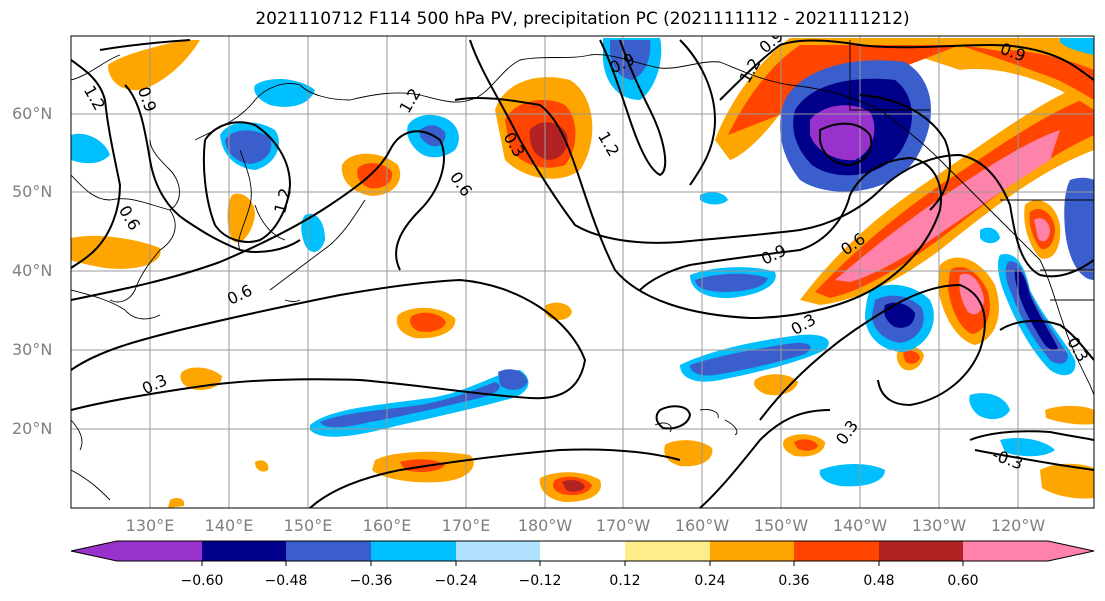 This screenshot has width=1105, height=601. What do you see at coordinates (1071, 551) in the screenshot?
I see `colorbar-extend-max` at bounding box center [1071, 551].